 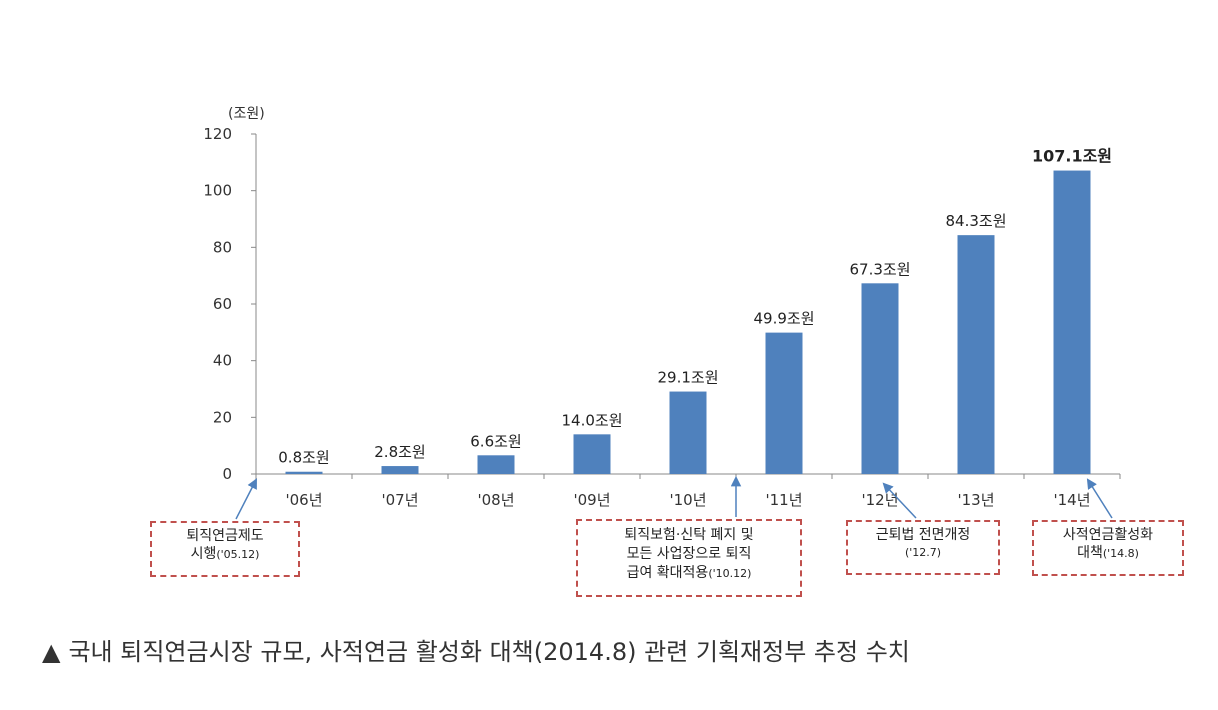 What do you see at coordinates (303, 500) in the screenshot?
I see `x-tick-label: '06년` at bounding box center [303, 500].